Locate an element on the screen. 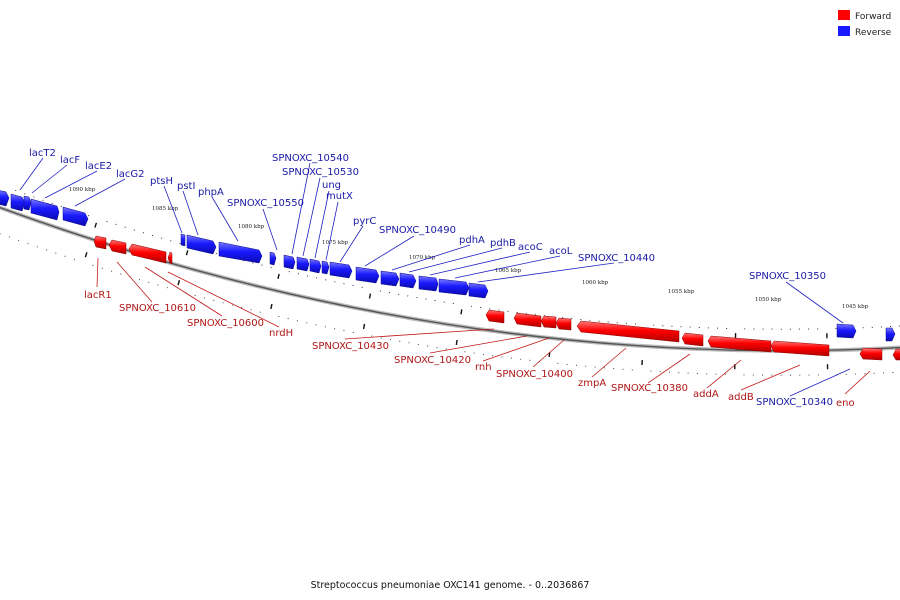  gene-label-phpA: phpA is located at coordinates (211, 192).